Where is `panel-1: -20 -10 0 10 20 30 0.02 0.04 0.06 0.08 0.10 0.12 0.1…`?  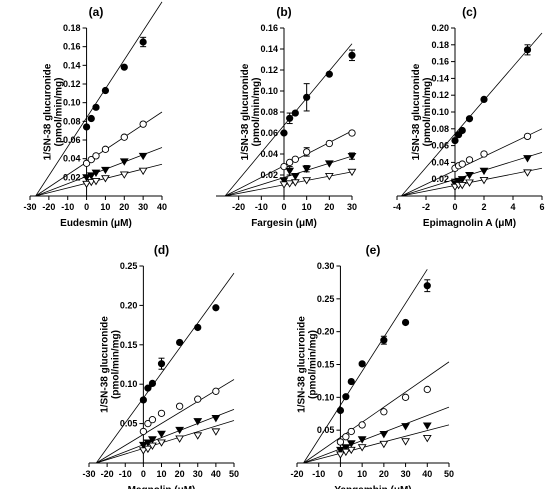
panel-1: -20 -10 0 10 20 30 0.02 0.04 0.06 0.08 0.10 0.12 0.1… is located at coordinates (286, 117).